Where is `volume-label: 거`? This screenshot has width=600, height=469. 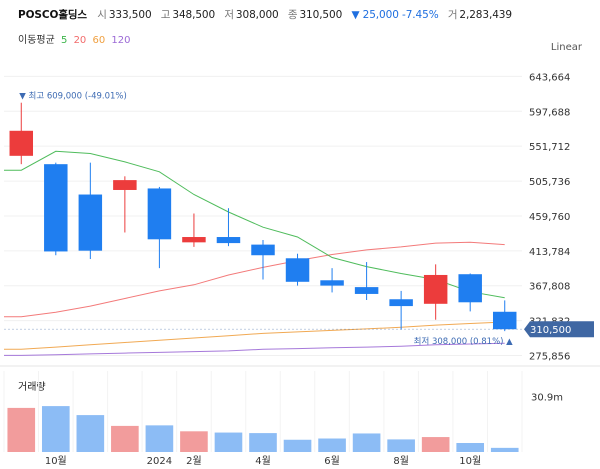 volume-label: 거 is located at coordinates (452, 15).